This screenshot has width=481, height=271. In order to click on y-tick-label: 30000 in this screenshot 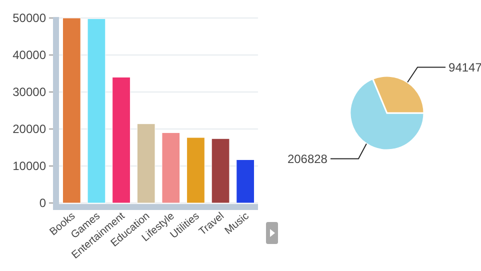, I will do `click(29, 92)`.